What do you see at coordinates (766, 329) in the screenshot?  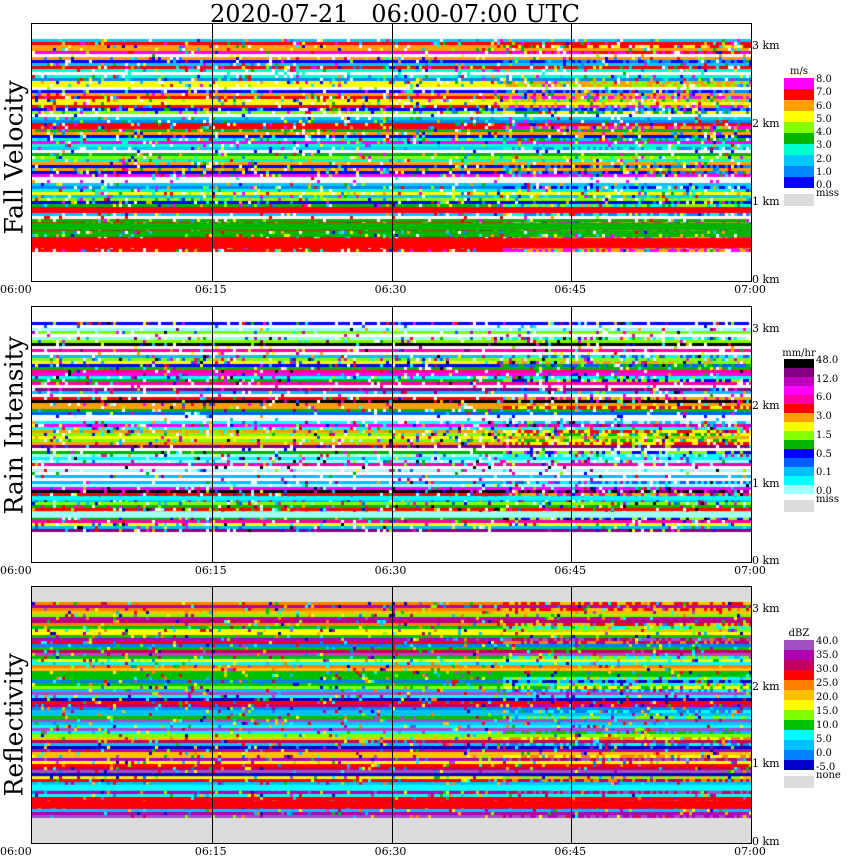 I see `rain-intensity-y-tick-label: 3 km` at bounding box center [766, 329].